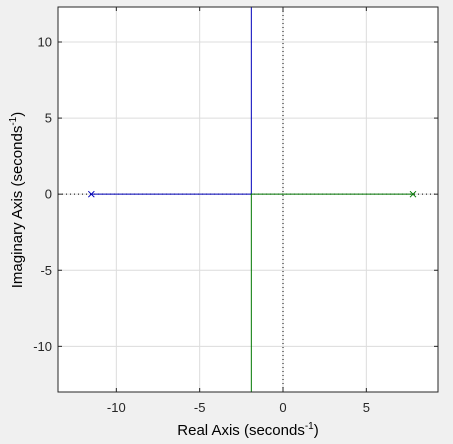 The height and width of the screenshot is (444, 453). Describe the element at coordinates (48, 118) in the screenshot. I see `y-tick-label: 5` at that location.